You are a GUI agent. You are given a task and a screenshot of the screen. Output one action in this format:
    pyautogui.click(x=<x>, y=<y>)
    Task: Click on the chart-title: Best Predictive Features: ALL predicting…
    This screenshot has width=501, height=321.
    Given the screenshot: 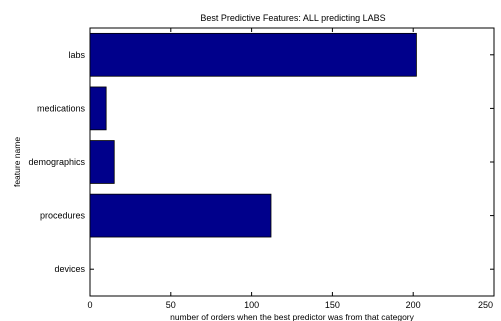 What is the action you would take?
    pyautogui.click(x=292, y=18)
    